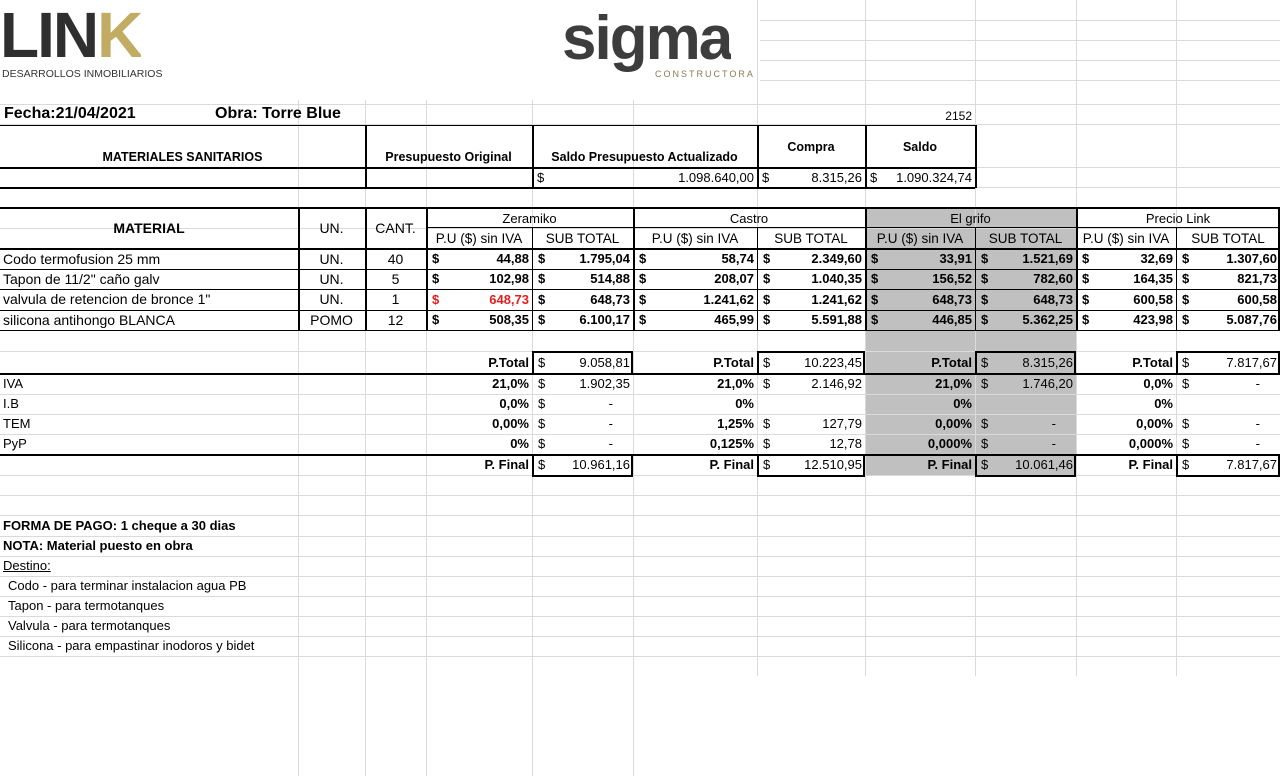 The image size is (1280, 776). I want to click on tax-rate: 0,000%, so click(949, 443).